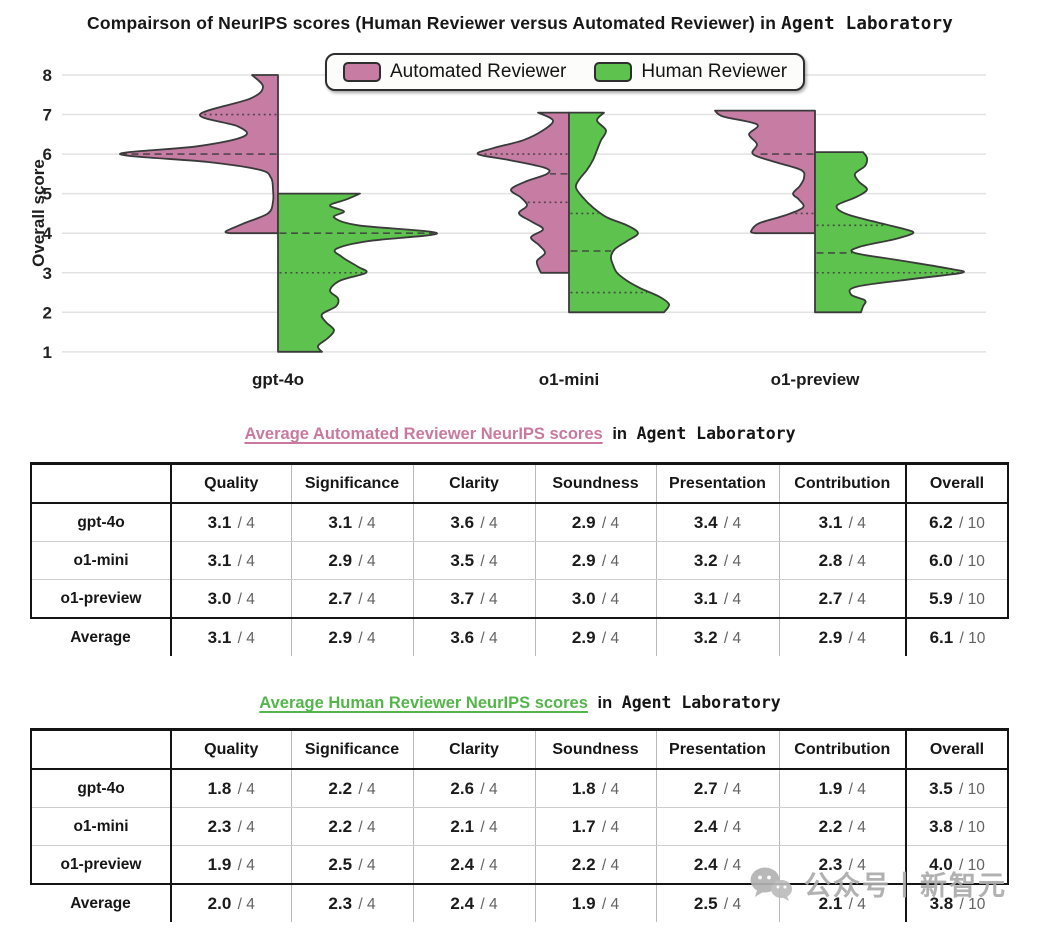 The image size is (1040, 935). What do you see at coordinates (473, 599) in the screenshot?
I see `score-cell: 3.7 / 4` at bounding box center [473, 599].